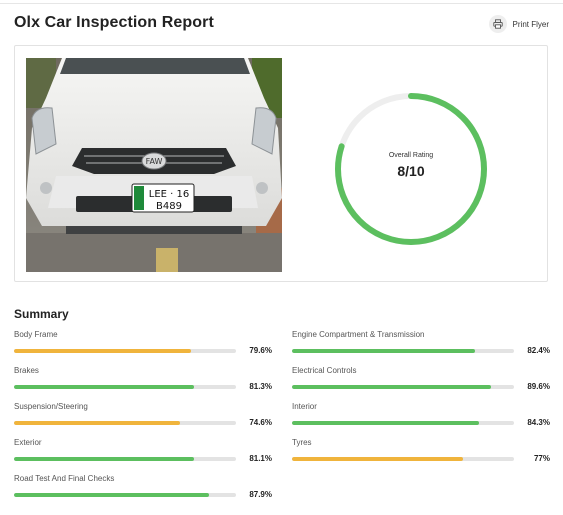  What do you see at coordinates (538, 386) in the screenshot?
I see `metric-value: 89.6%` at bounding box center [538, 386].